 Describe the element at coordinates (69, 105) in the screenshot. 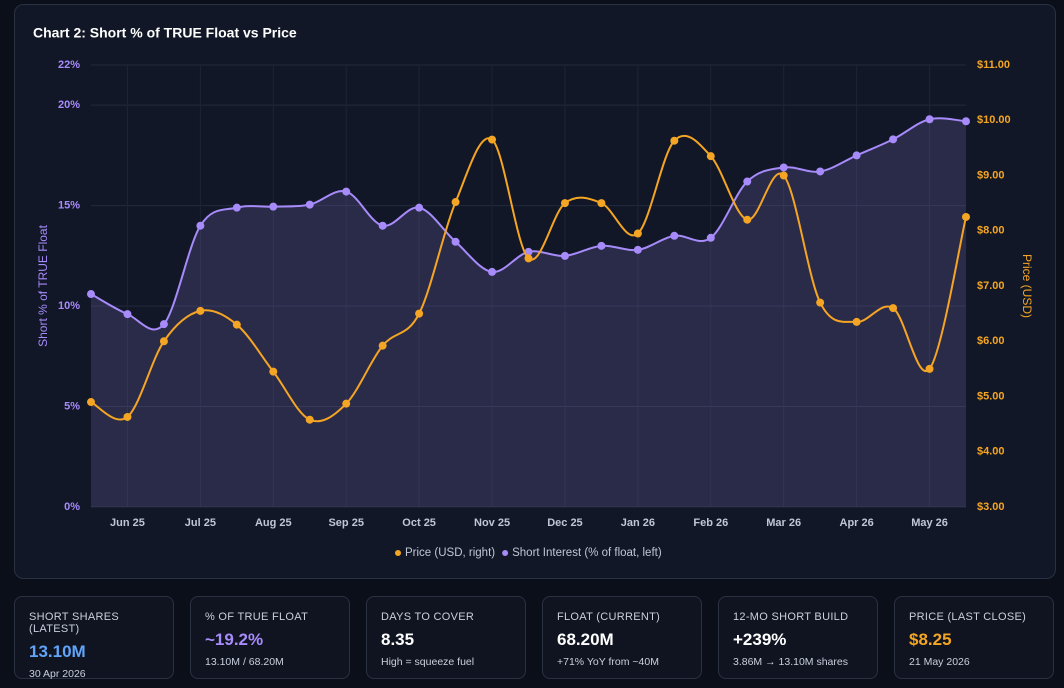

I see `y-tick-label: 20%` at that location.